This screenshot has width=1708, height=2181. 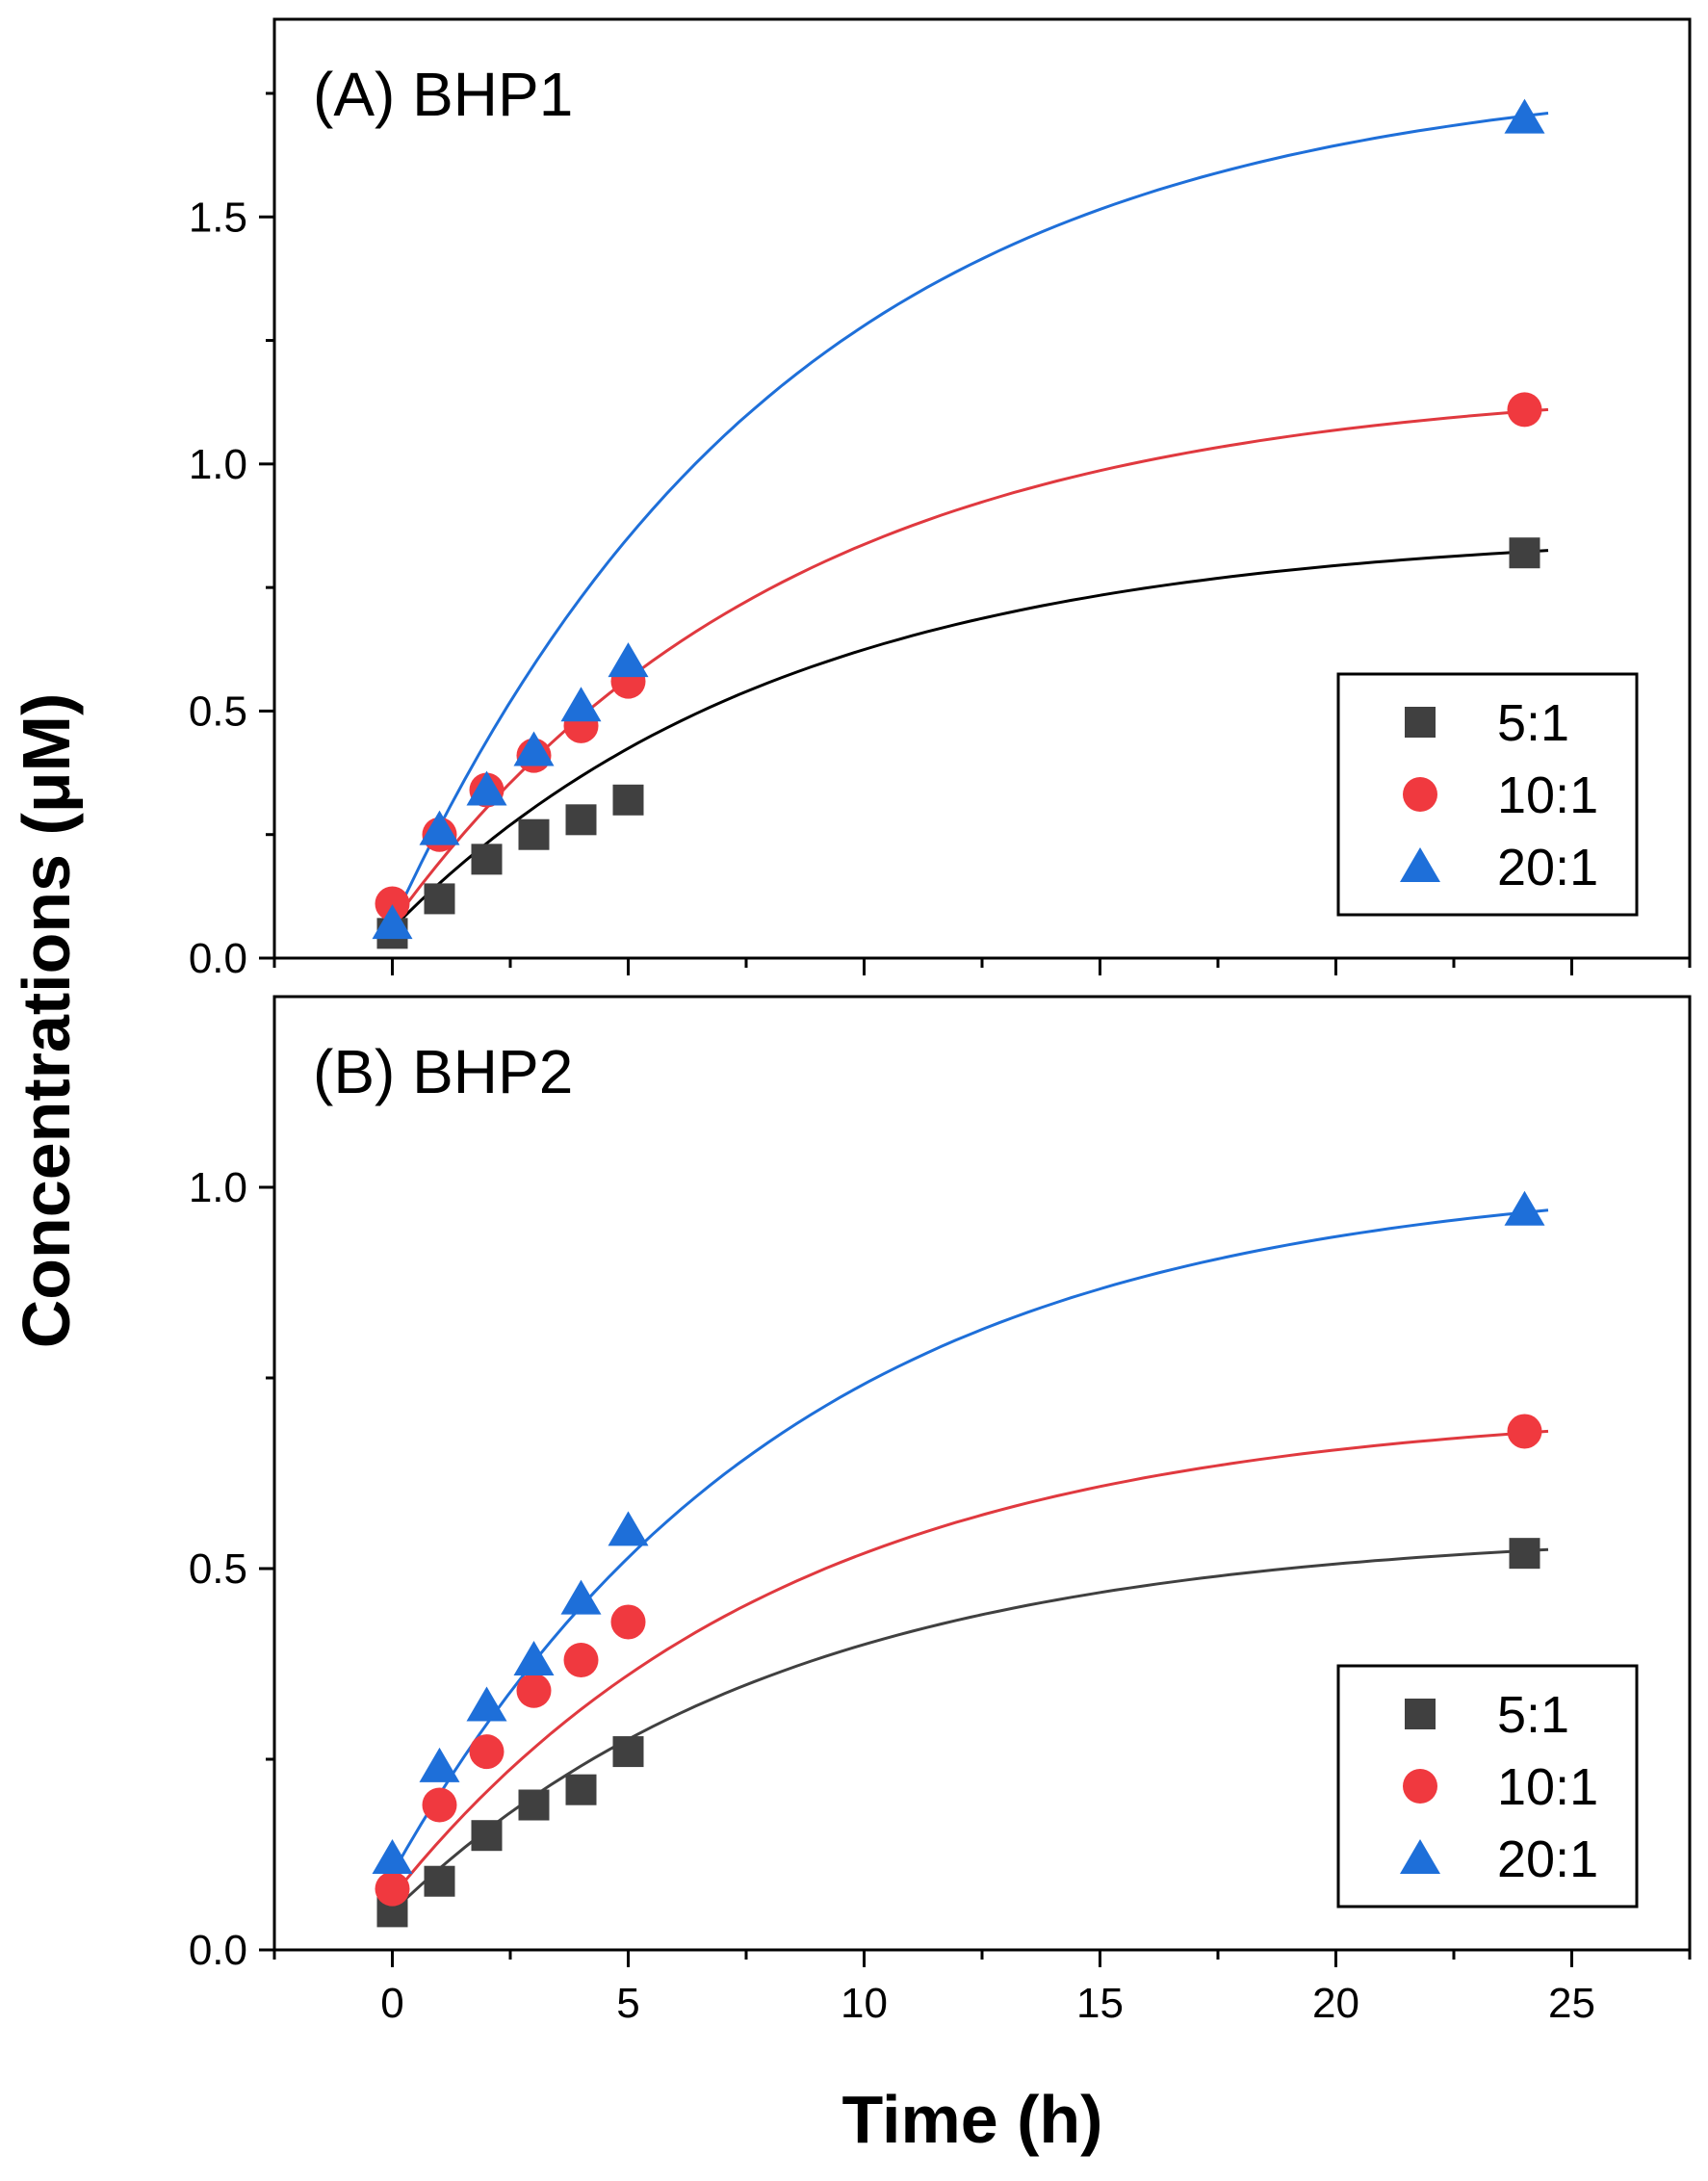 What do you see at coordinates (218, 217) in the screenshot?
I see `y-tick-label: 1.5` at bounding box center [218, 217].